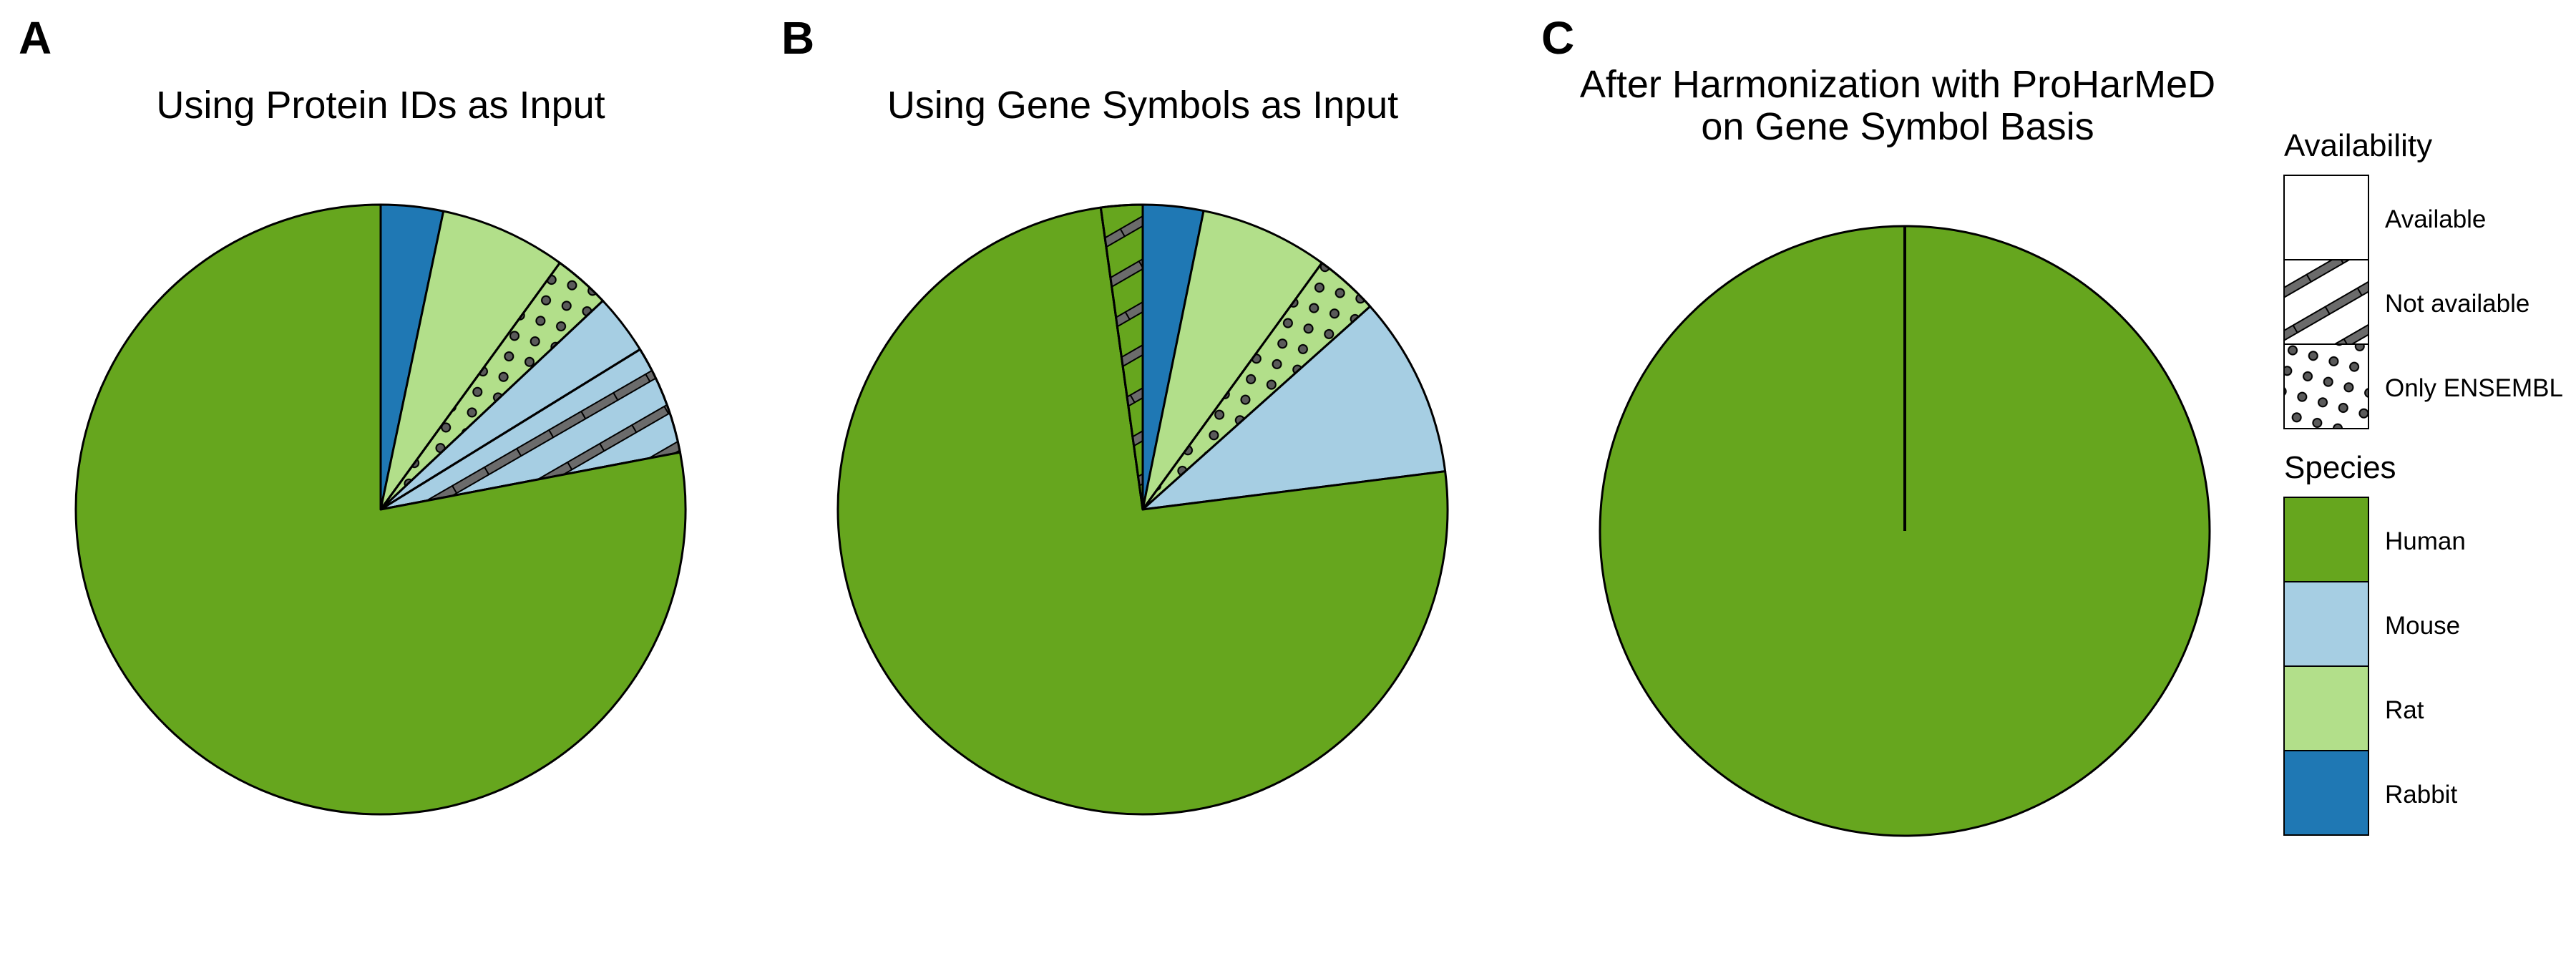 Image resolution: width=2576 pixels, height=966 pixels. What do you see at coordinates (2474, 388) in the screenshot?
I see `legend-label-only-ensembl: Only ENSEMBL` at bounding box center [2474, 388].